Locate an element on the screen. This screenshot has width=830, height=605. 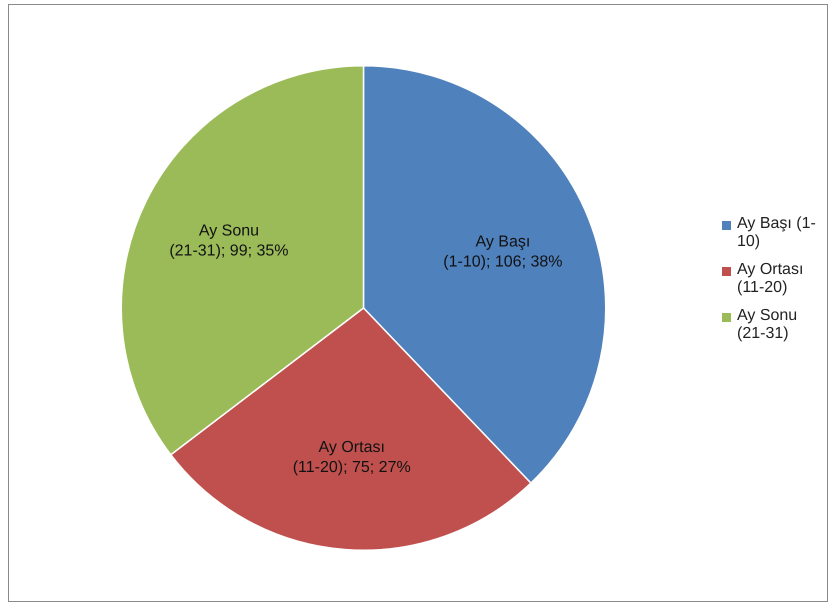
legend-label: Ay Sonu (21-31) is located at coordinates (767, 325).